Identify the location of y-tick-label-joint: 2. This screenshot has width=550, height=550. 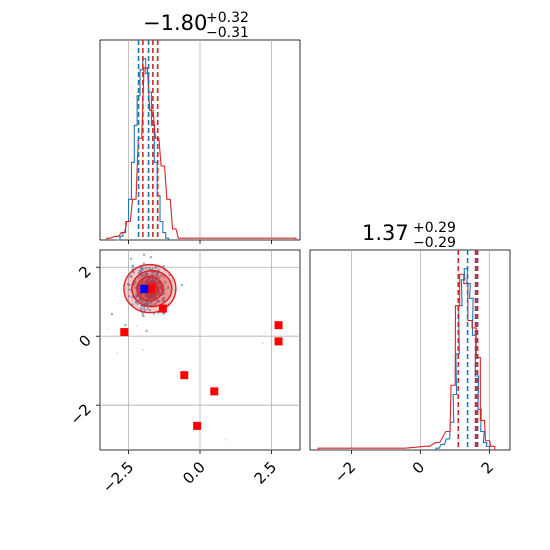
(84, 271).